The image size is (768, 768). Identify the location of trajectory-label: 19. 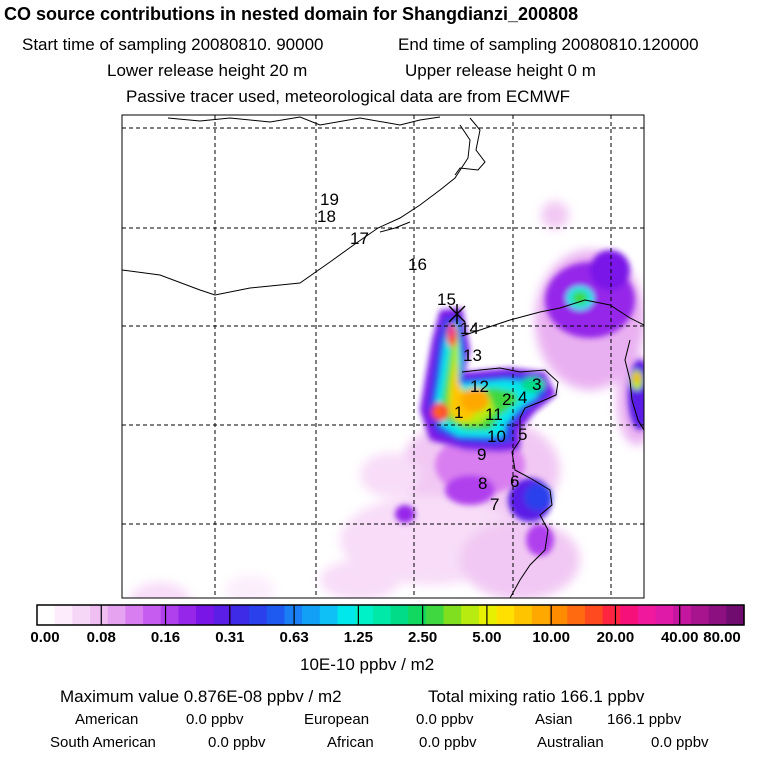
(329, 199).